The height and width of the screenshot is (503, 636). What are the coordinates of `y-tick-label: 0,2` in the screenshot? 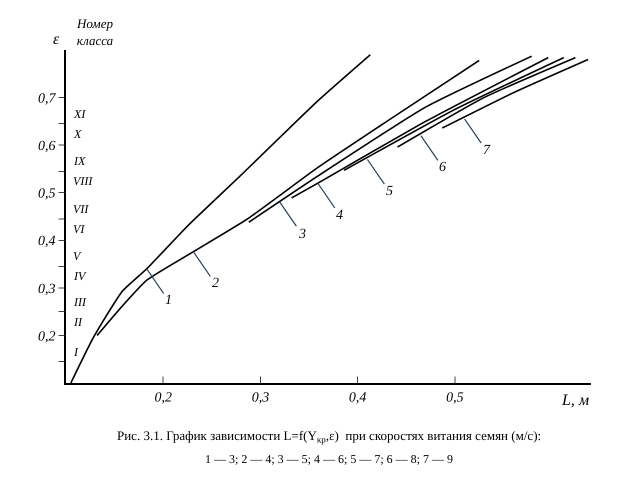 It's located at (47, 336).